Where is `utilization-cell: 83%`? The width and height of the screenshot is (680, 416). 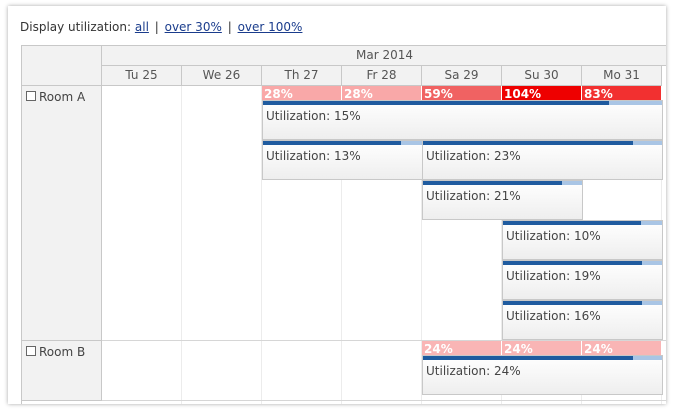 utilization-cell: 83% is located at coordinates (622, 94).